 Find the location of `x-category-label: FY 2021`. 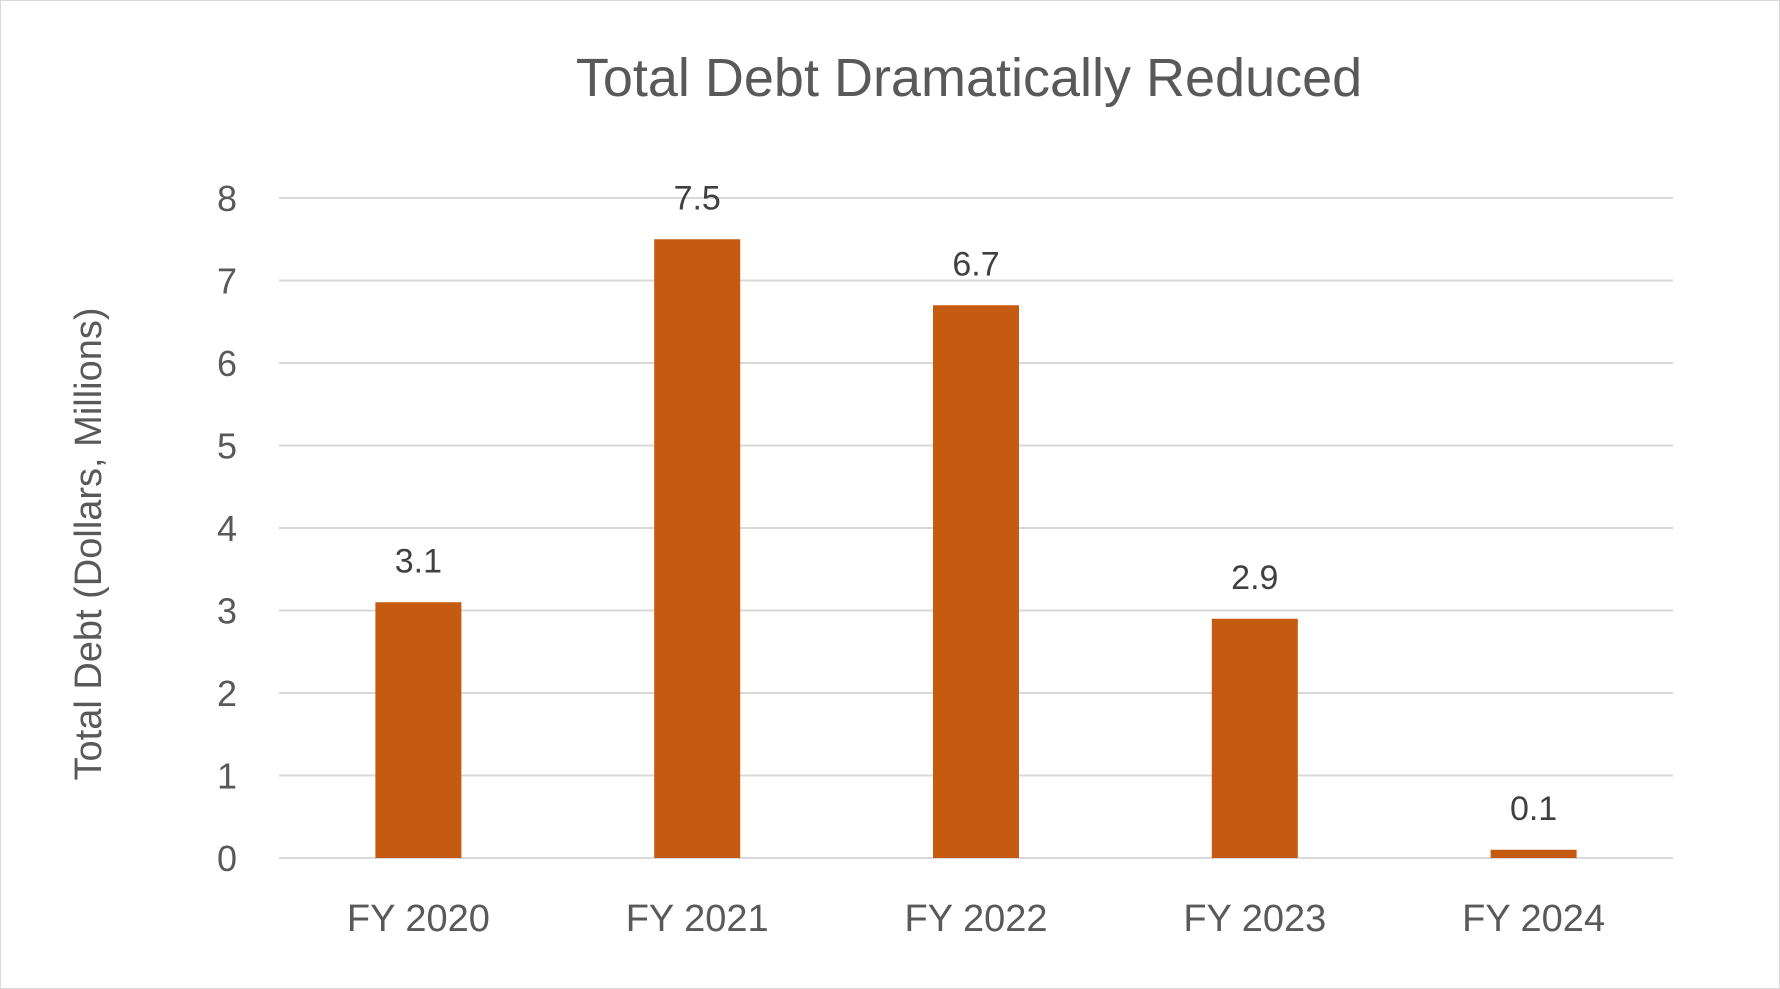

x-category-label: FY 2021 is located at coordinates (697, 919).